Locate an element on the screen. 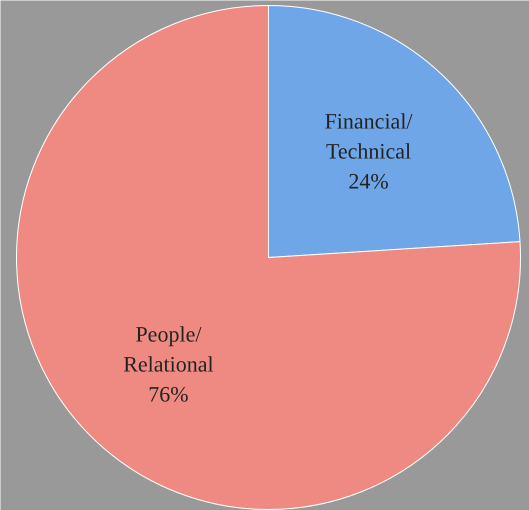  slice-label: People/Relational is located at coordinates (168, 349).